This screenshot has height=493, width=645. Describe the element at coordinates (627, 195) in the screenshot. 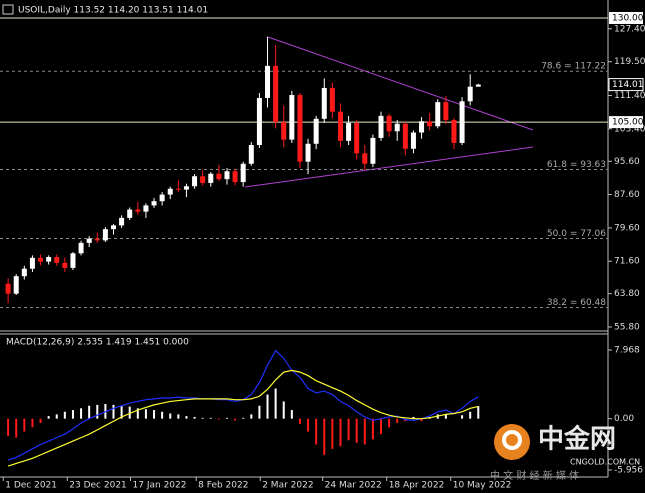

I see `y-tick-label: 87.60` at that location.